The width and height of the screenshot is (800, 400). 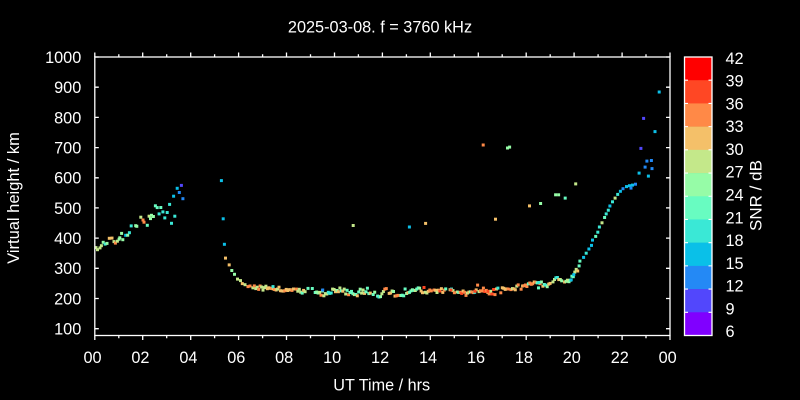 I want to click on svg-text: 1000, so click(x=63, y=58).